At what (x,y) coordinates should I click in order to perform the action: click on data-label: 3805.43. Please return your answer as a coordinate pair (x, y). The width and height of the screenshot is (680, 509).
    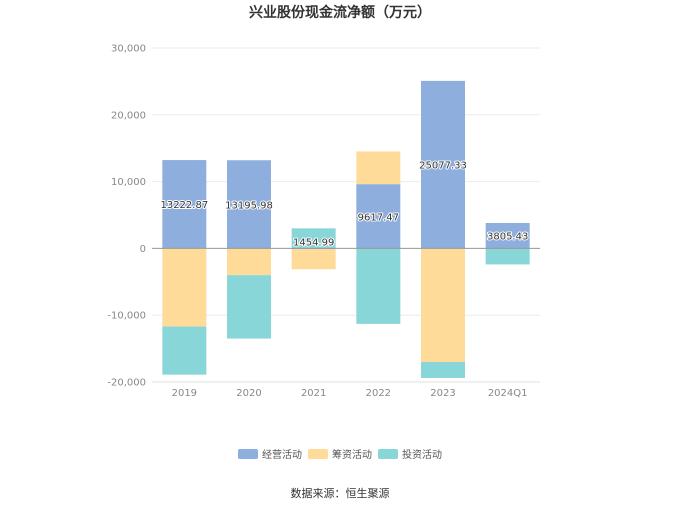
    Looking at the image, I should click on (507, 237).